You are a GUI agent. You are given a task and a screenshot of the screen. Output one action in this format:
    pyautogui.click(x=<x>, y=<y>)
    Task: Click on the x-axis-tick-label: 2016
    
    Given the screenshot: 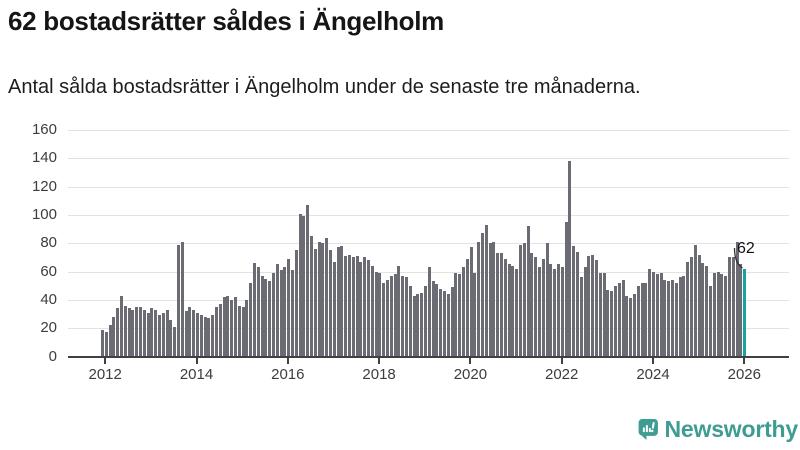 What is the action you would take?
    pyautogui.click(x=288, y=374)
    